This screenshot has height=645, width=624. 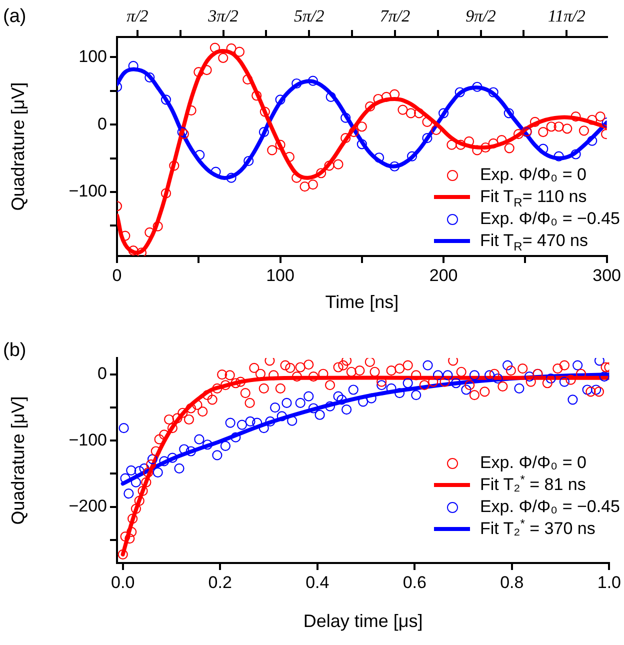 I want to click on x-tick-label: 0.8, so click(x=512, y=582).